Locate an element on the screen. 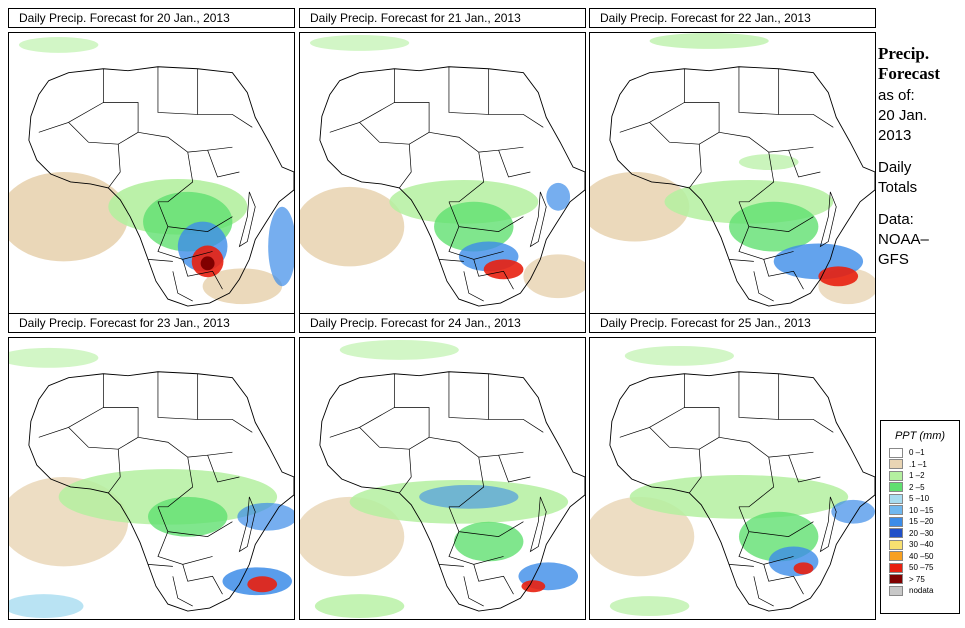  panel-title: Daily Precip. Forecast for 21 Jan., 2013 is located at coordinates (442, 18).